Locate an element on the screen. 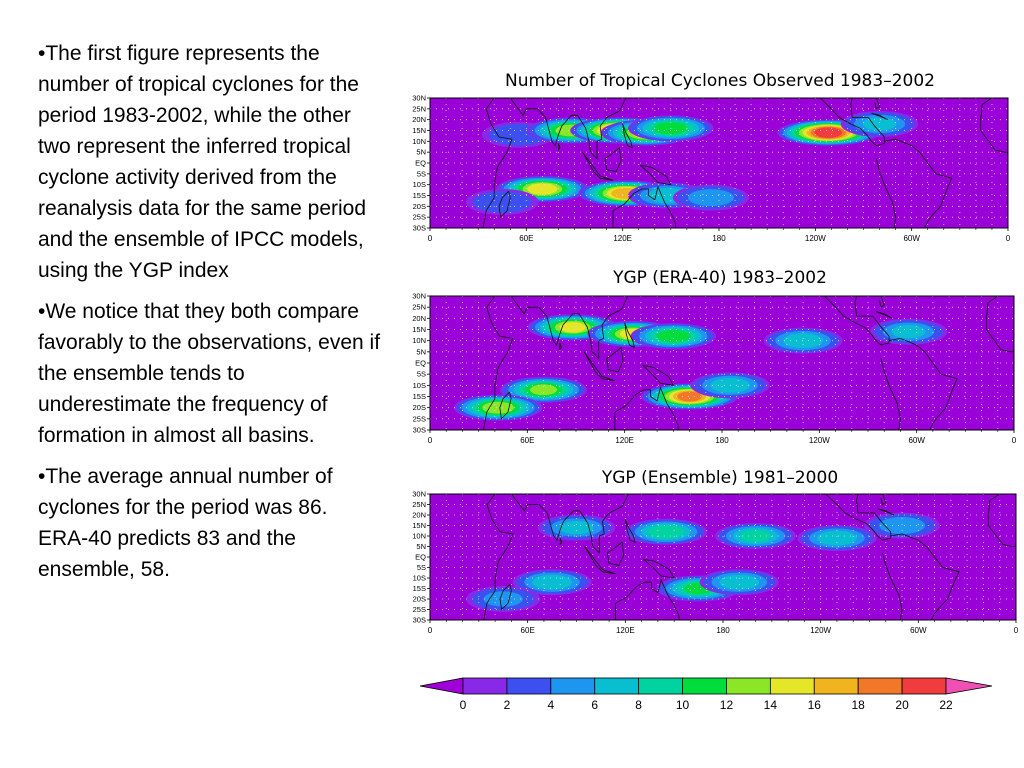 The width and height of the screenshot is (1024, 768). colorbar-label: 6 is located at coordinates (594, 705).